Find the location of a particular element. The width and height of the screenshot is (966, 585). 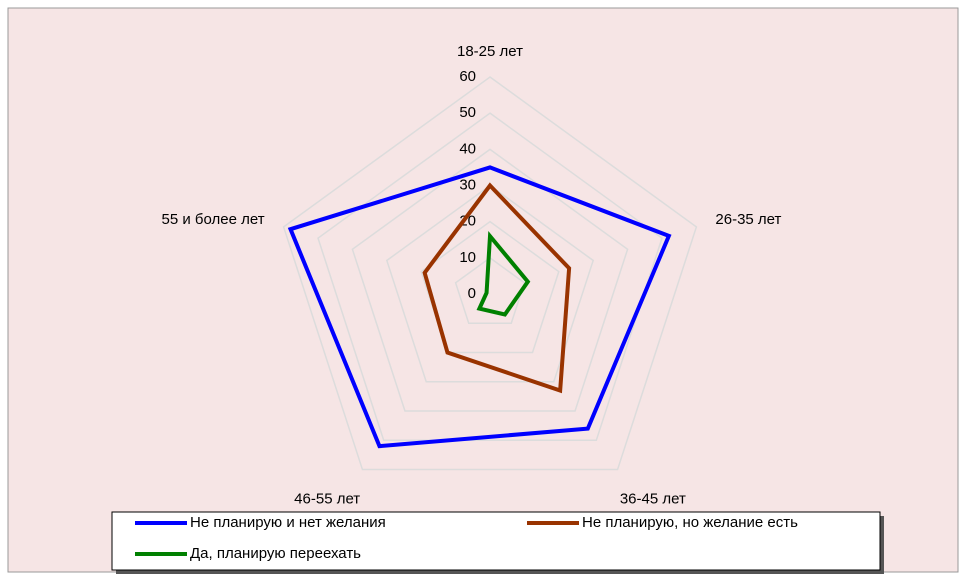

y-tick-label: 50 is located at coordinates (467, 112).